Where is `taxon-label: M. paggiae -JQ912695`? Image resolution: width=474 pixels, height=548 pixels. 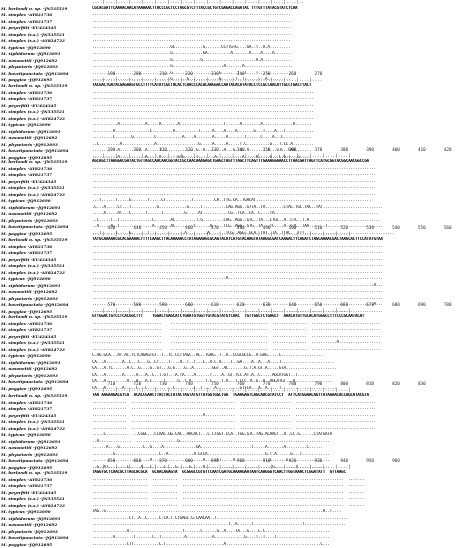
taxon-label: M. paggiae -JQ912695 is located at coordinates (45, 545).